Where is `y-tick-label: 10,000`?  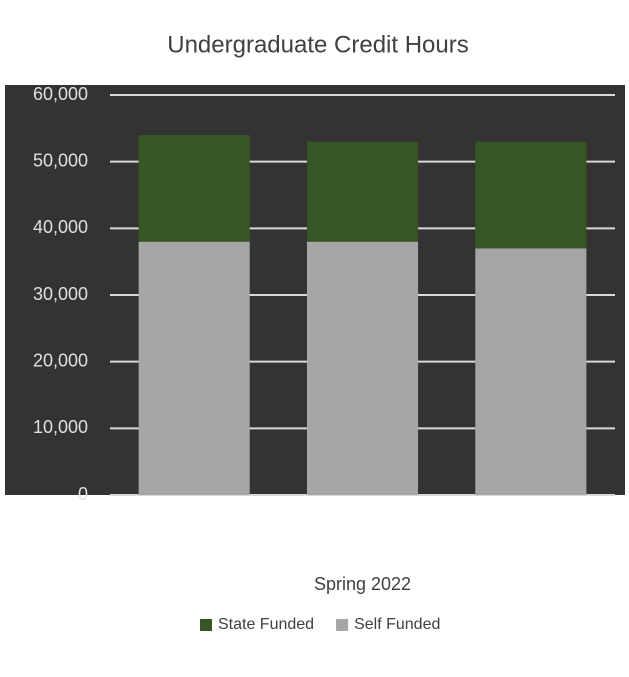 y-tick-label: 10,000 is located at coordinates (60, 427).